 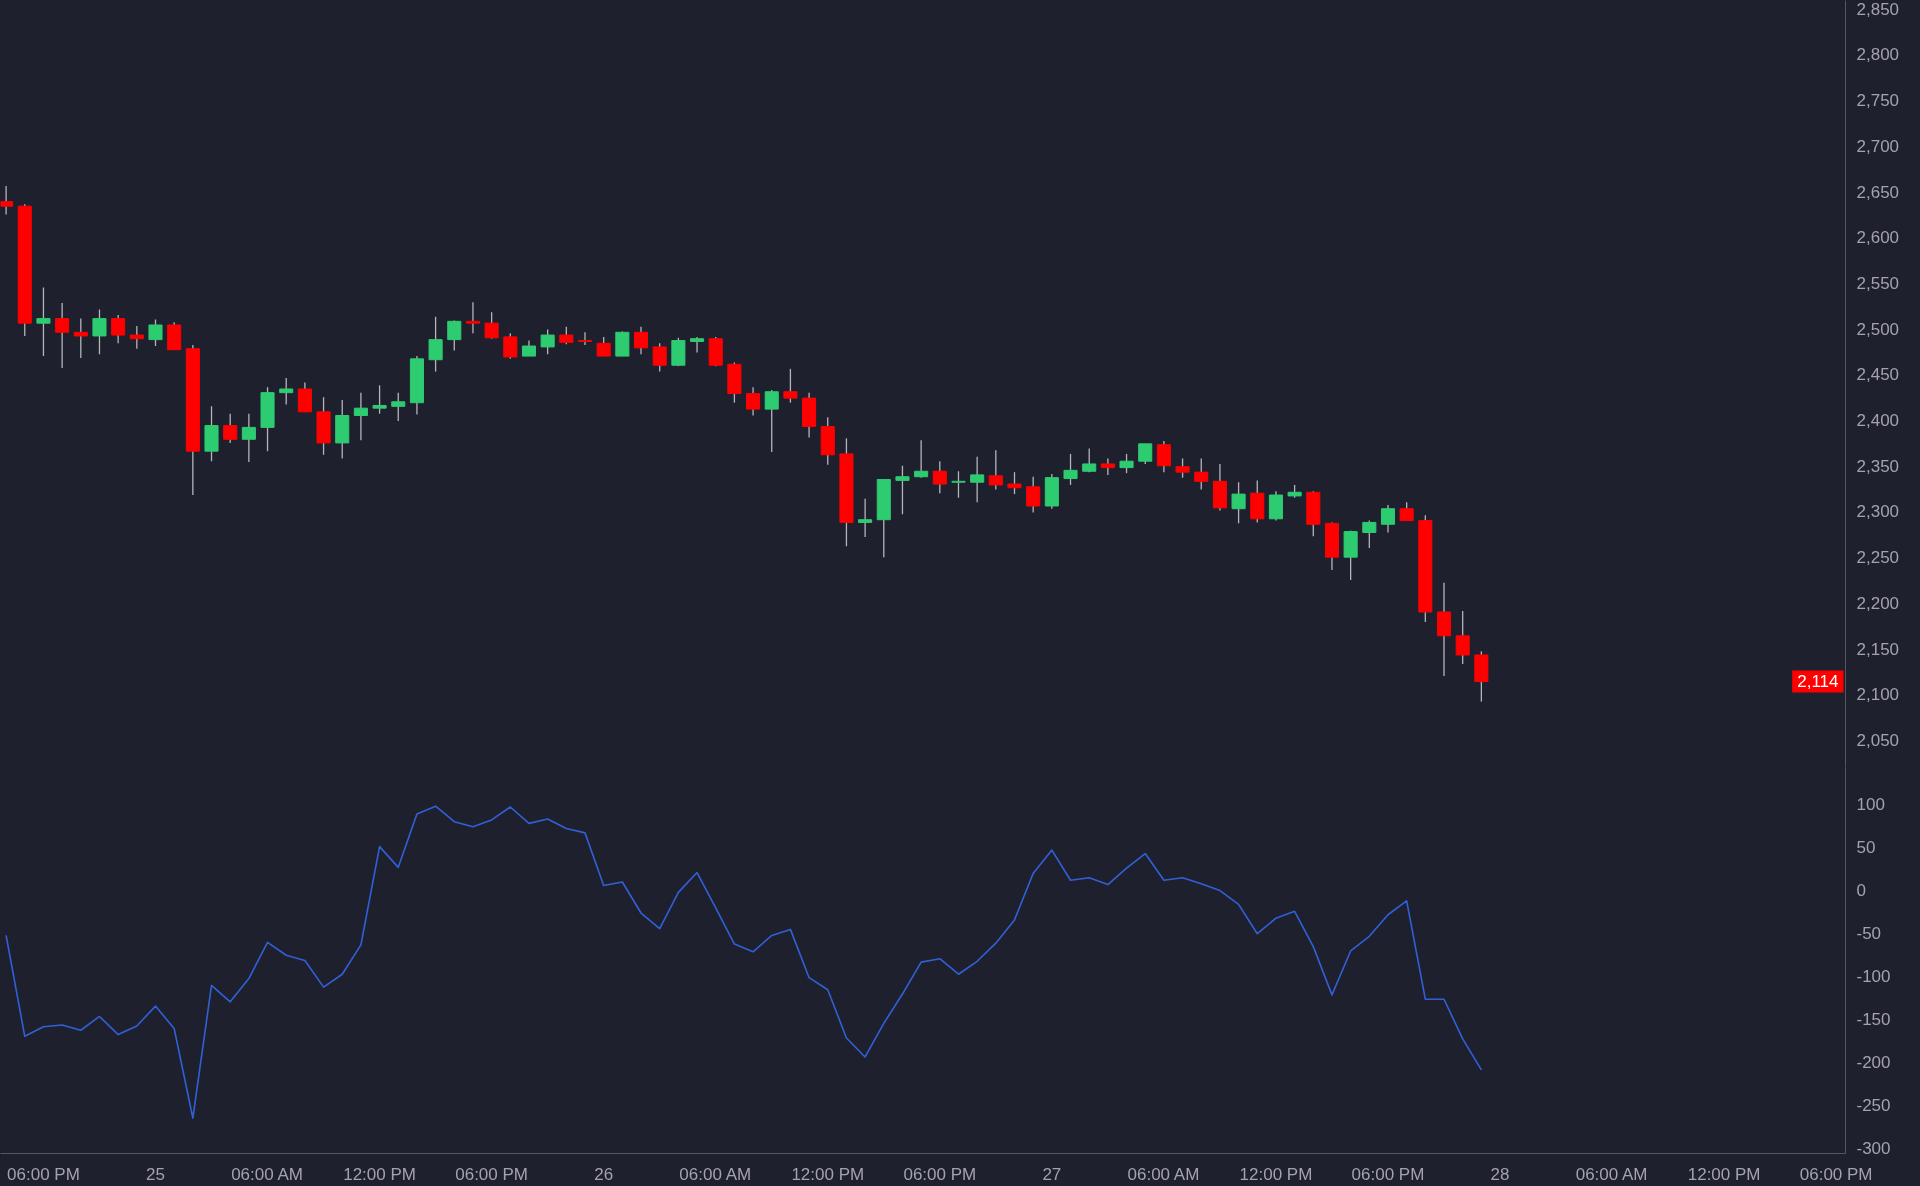 I want to click on y-tick-label: 2,650, so click(x=1878, y=192).